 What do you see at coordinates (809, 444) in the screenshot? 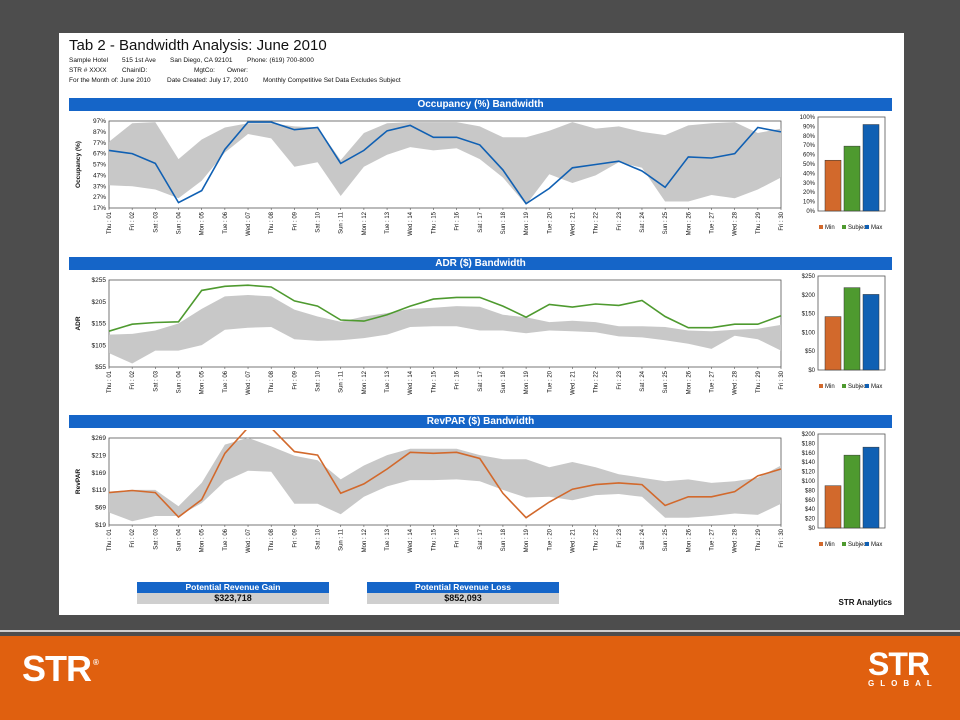
I see `bar-y-tick-label: $180` at bounding box center [809, 444].